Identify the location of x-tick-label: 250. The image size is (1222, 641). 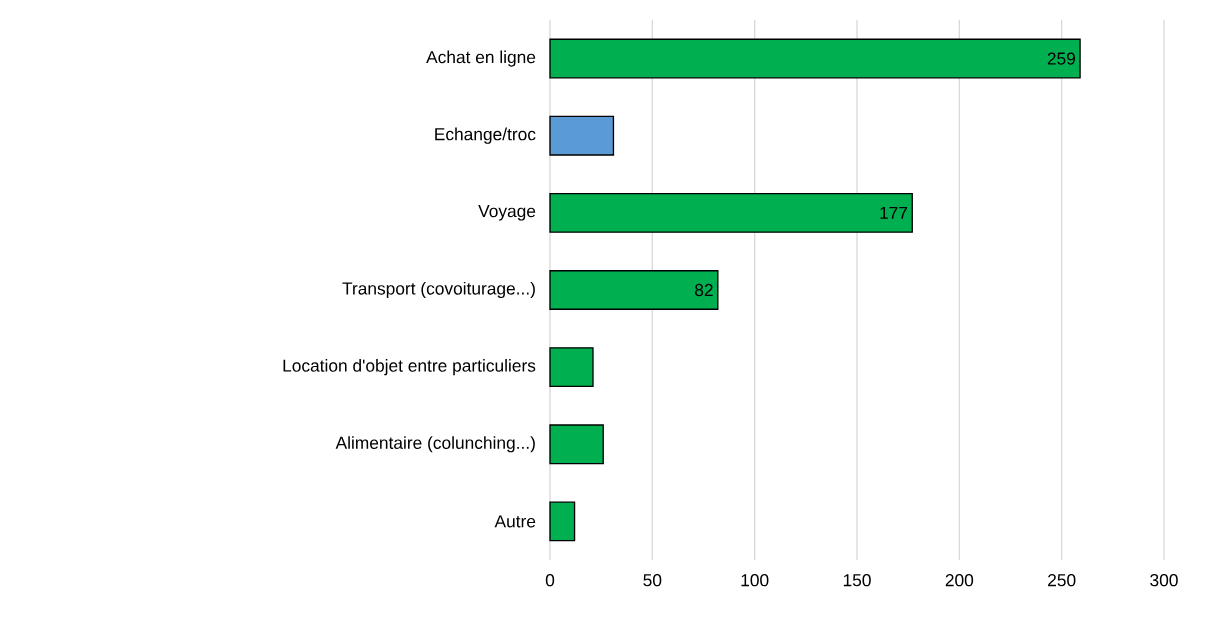
(1062, 580).